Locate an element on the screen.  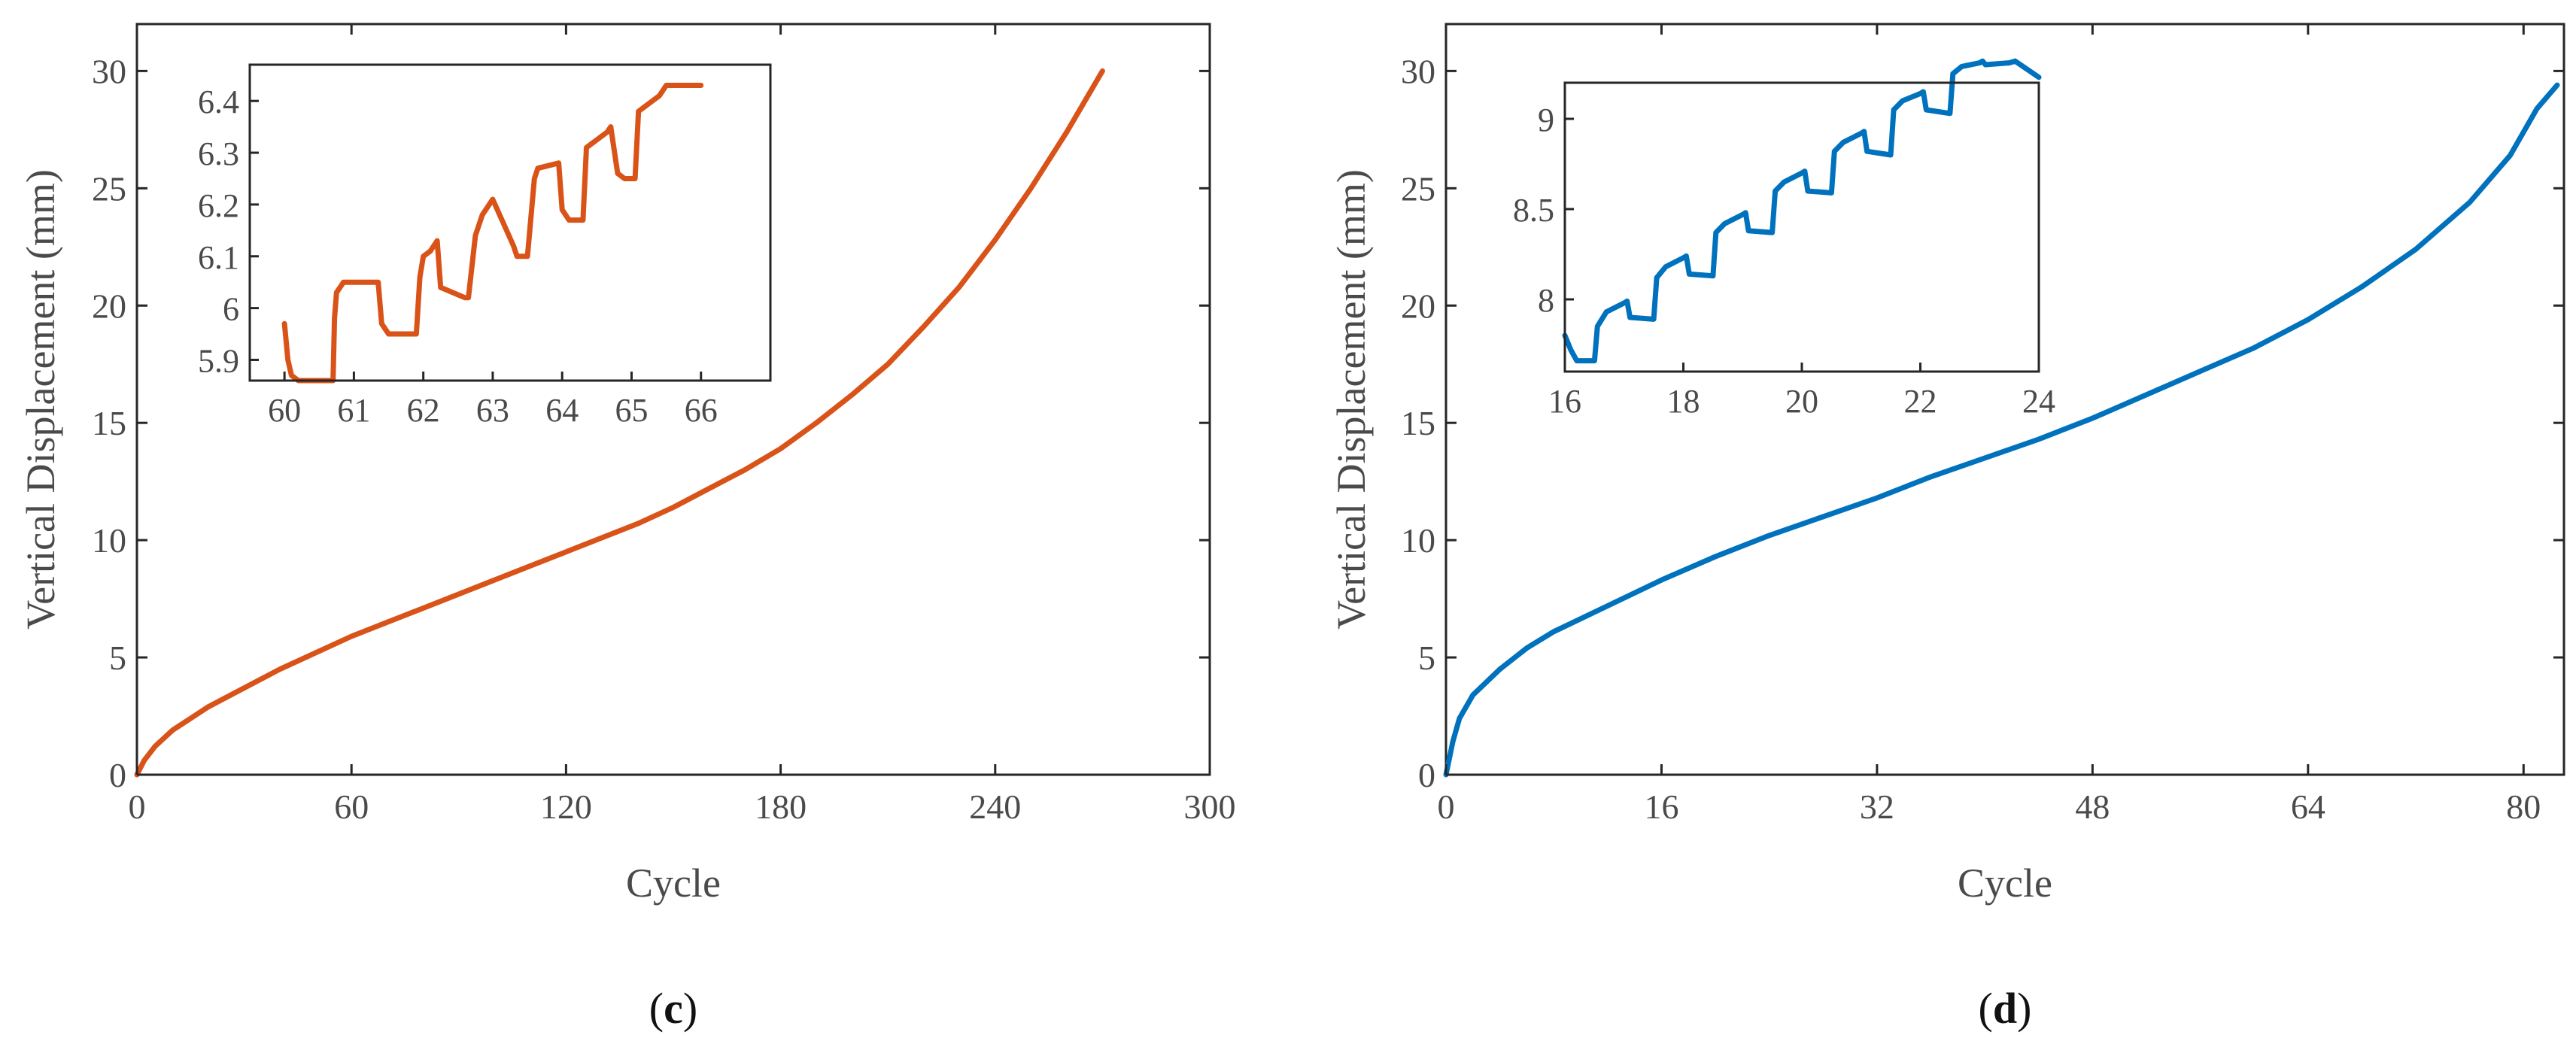
panel-c-inset-ticks: 60 61 62 63 64 65 66 5.9 6 6.1 6.2 6.3 6.4 is located at coordinates (458, 256).